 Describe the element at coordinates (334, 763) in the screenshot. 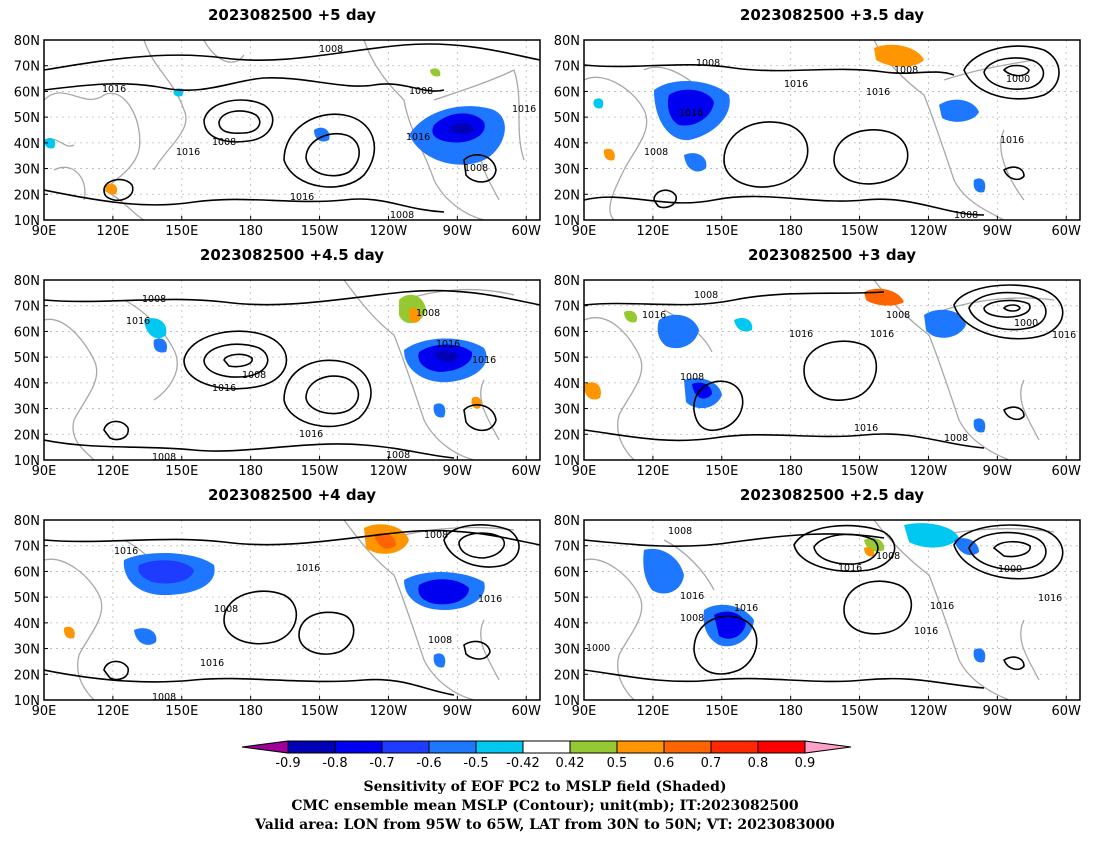

I see `colorbar-tick-label: -0.8` at that location.